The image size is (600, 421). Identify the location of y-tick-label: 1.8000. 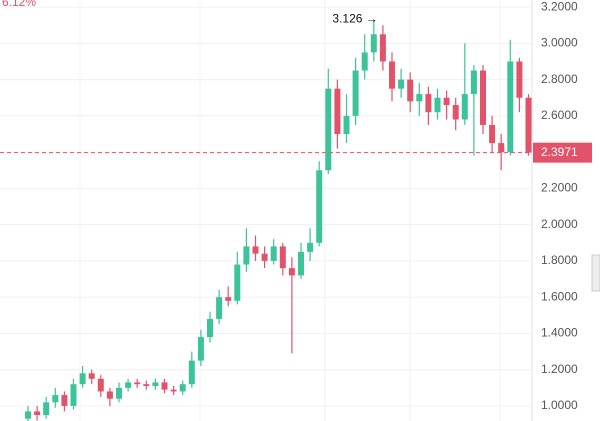
(559, 260).